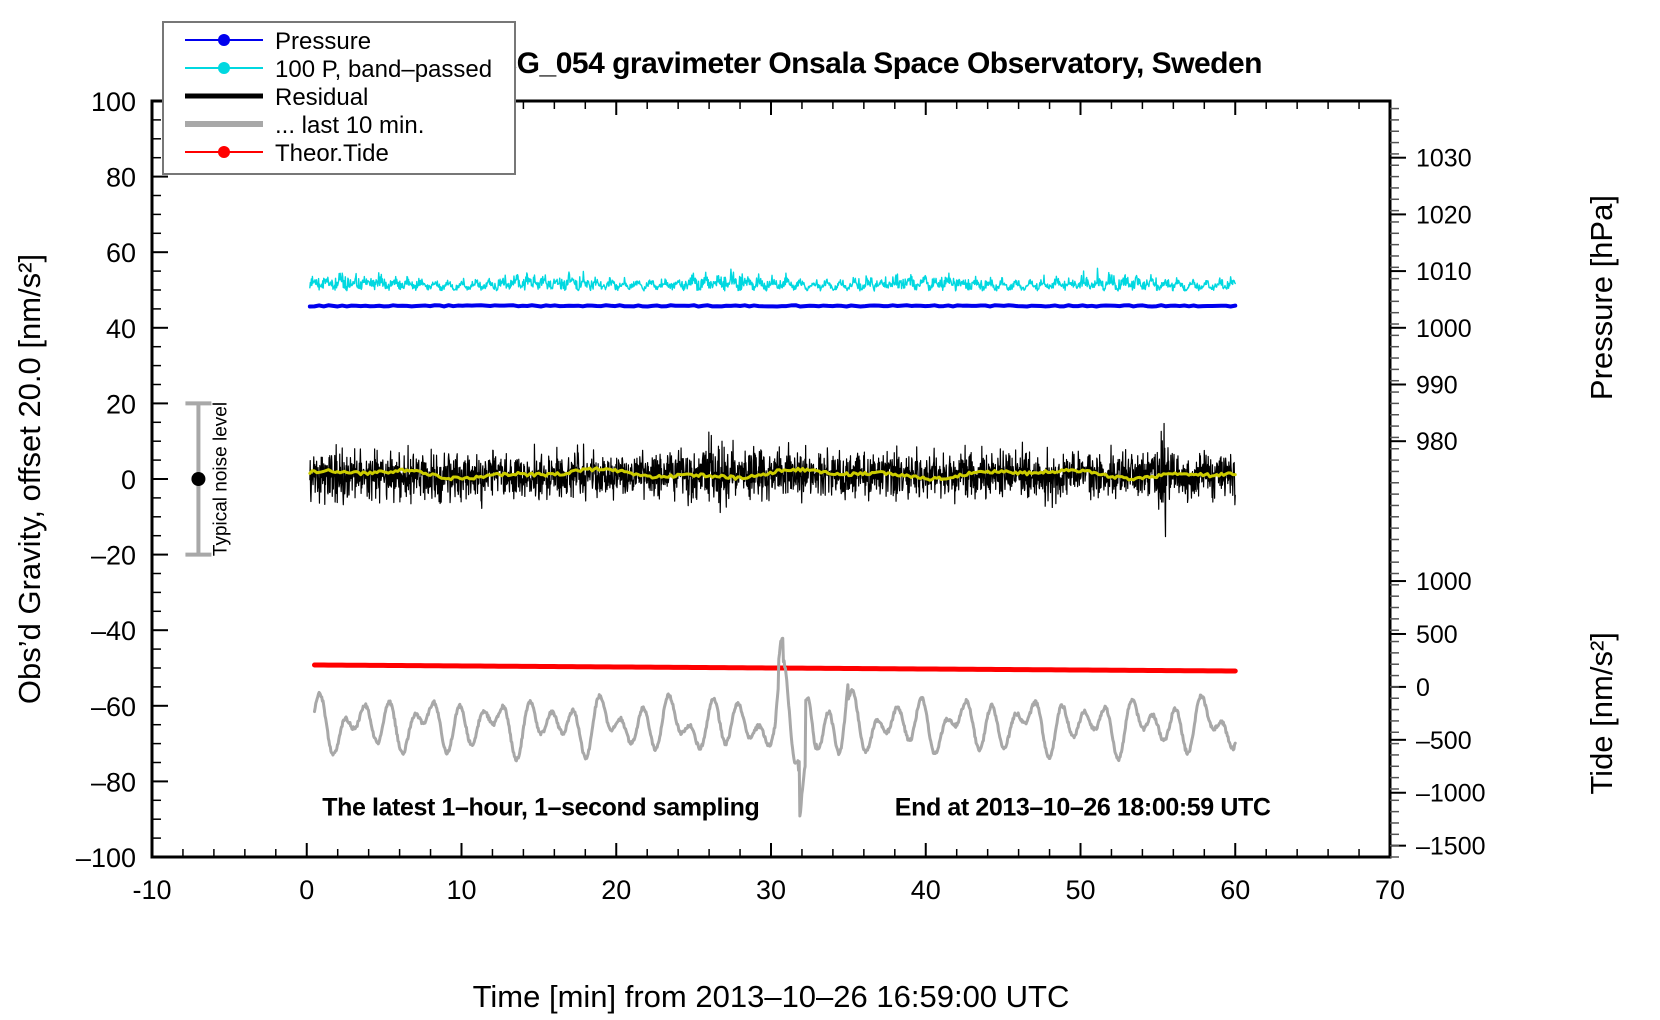 Image resolution: width=1660 pixels, height=1020 pixels. I want to click on pressure-axis-label: Pressure [hPa], so click(1601, 297).